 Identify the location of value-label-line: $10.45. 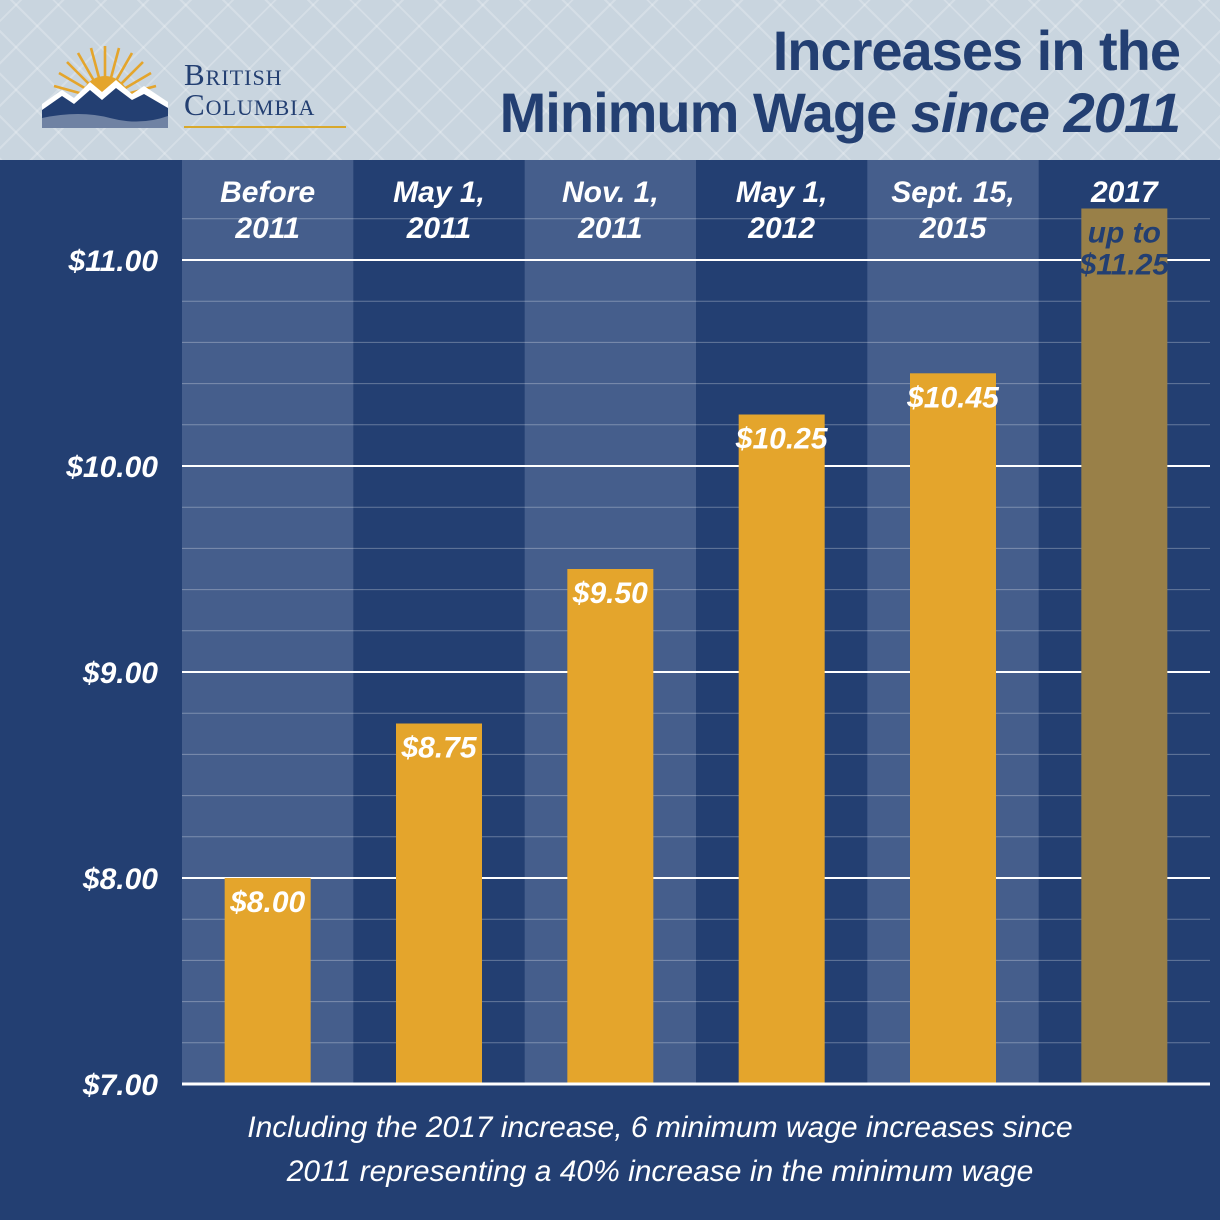
(953, 397).